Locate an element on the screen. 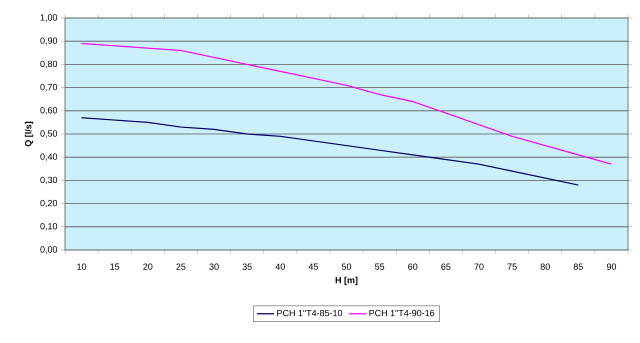  legend-label: PCH 1"T4-85-10 is located at coordinates (309, 313).